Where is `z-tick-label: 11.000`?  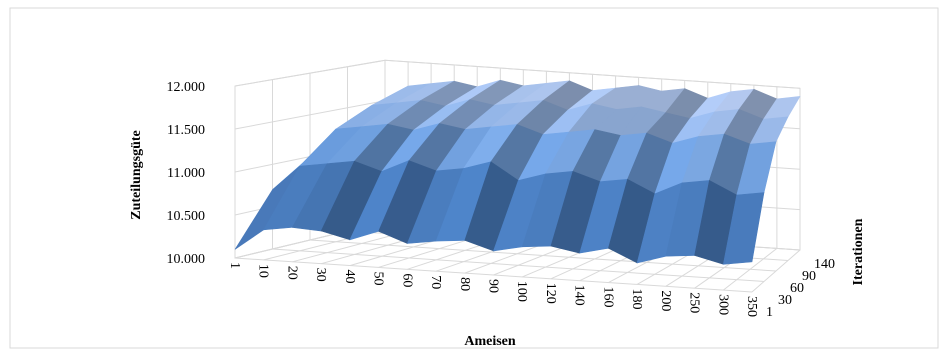 z-tick-label: 11.000 is located at coordinates (186, 173).